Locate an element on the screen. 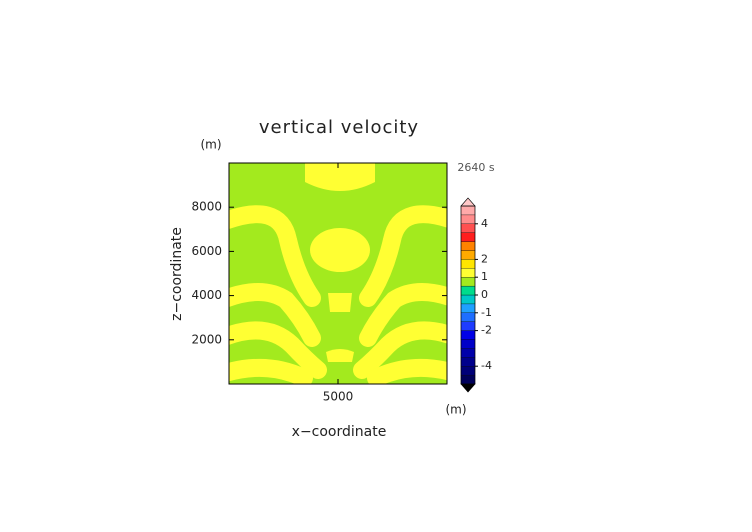  time-label: 2640 s is located at coordinates (475, 167).